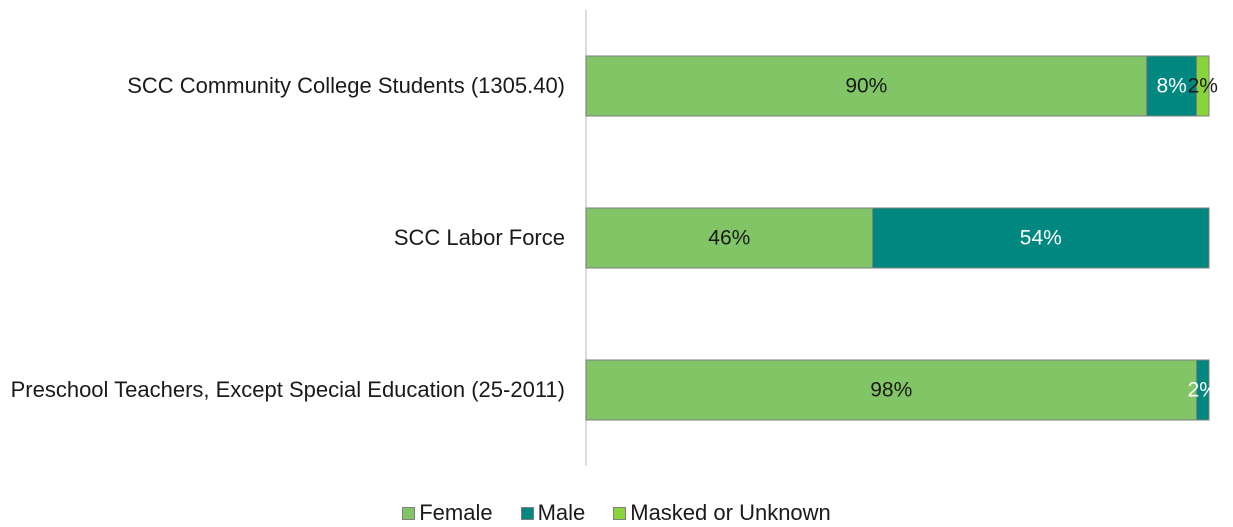 The image size is (1233, 527). I want to click on data-label: 8%, so click(1171, 86).